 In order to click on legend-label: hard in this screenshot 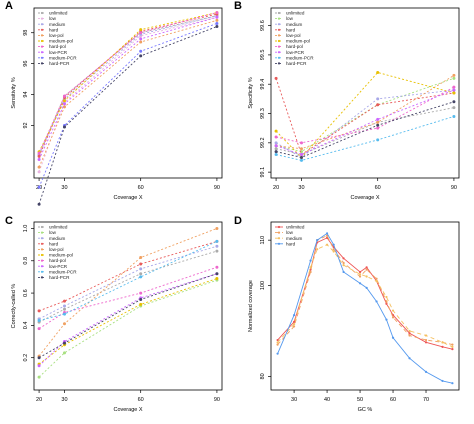, I will do `click(54, 29)`.